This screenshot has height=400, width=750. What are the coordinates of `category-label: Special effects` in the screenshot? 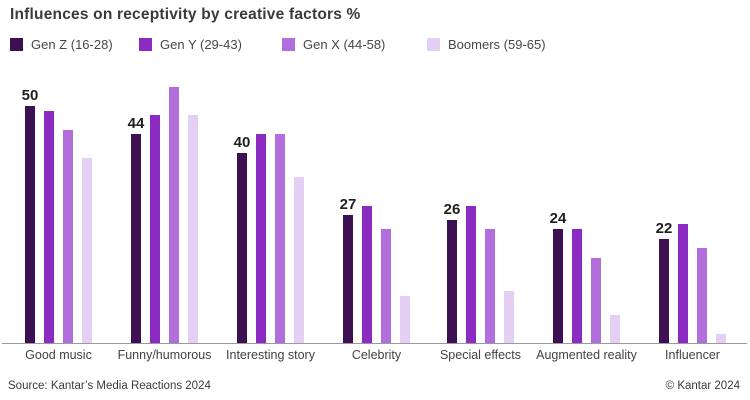 It's located at (480, 355).